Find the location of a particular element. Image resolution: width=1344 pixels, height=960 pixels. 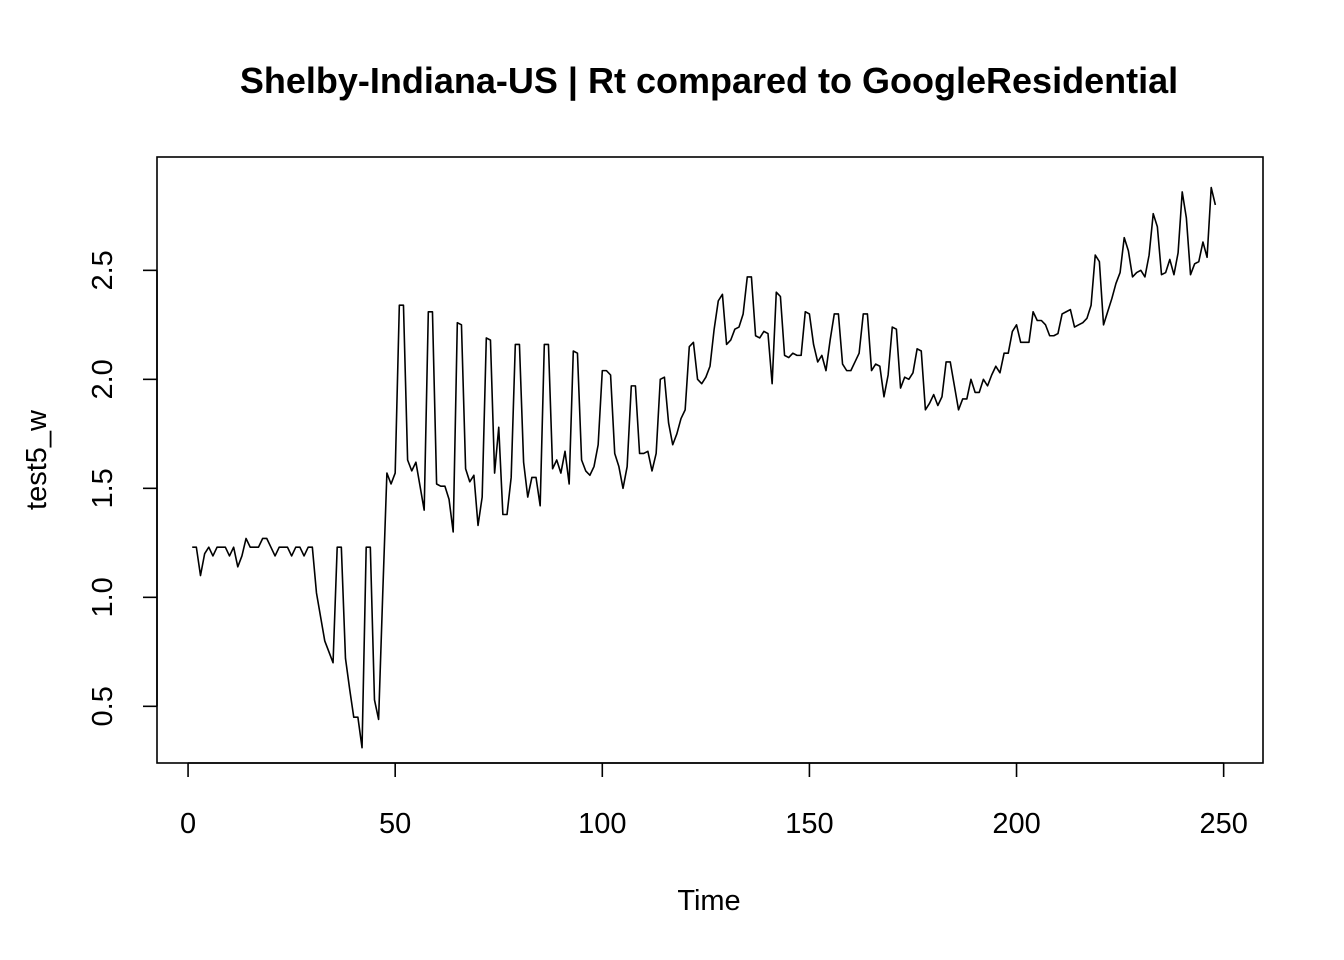

y-tick-label: 2.5 is located at coordinates (103, 270).